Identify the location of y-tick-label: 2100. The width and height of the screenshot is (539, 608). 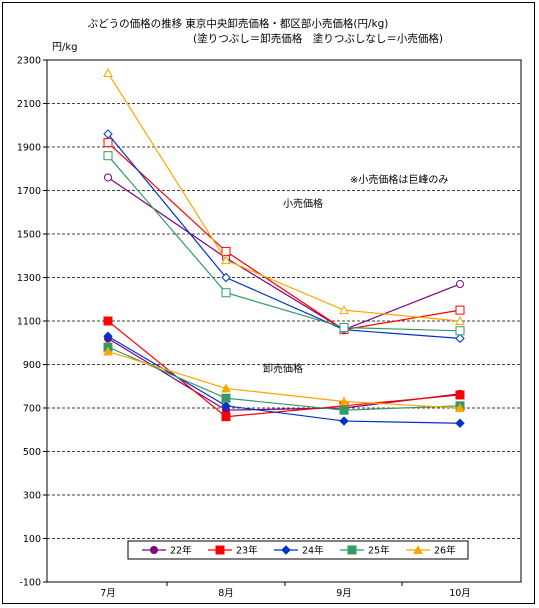
(29, 104).